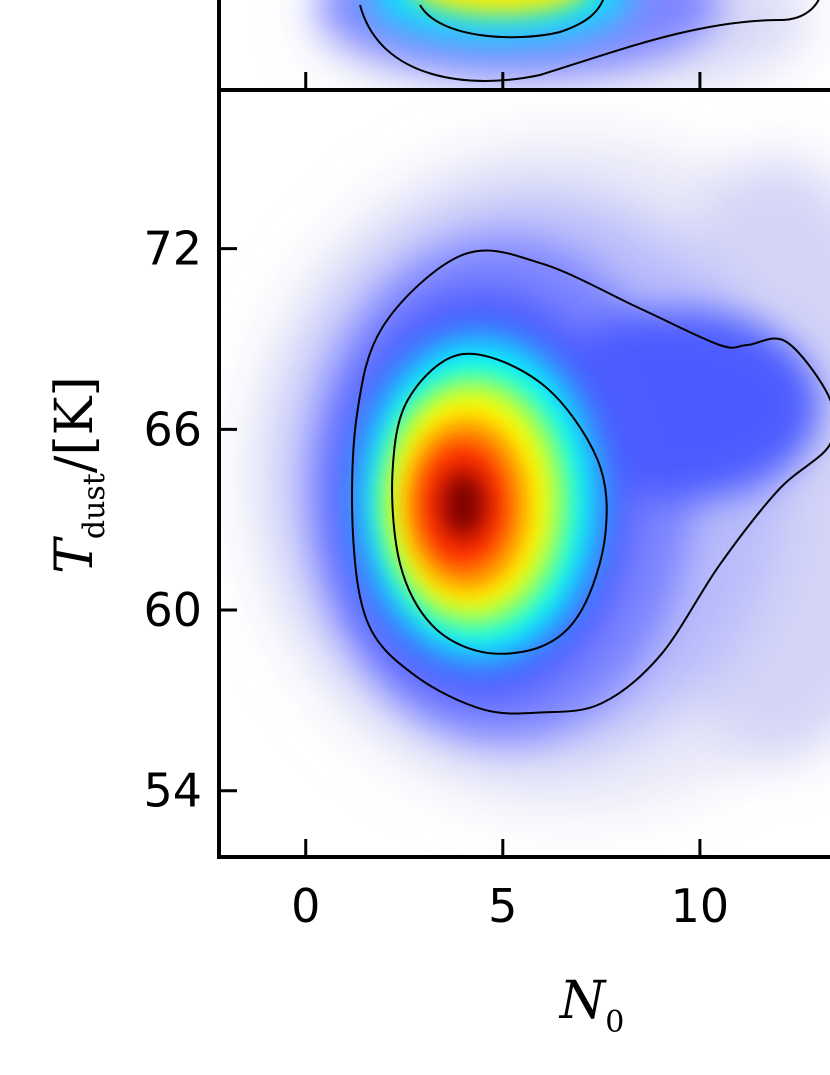  What do you see at coordinates (614, 1022) in the screenshot?
I see `x-axis-label-subscript: 0` at bounding box center [614, 1022].